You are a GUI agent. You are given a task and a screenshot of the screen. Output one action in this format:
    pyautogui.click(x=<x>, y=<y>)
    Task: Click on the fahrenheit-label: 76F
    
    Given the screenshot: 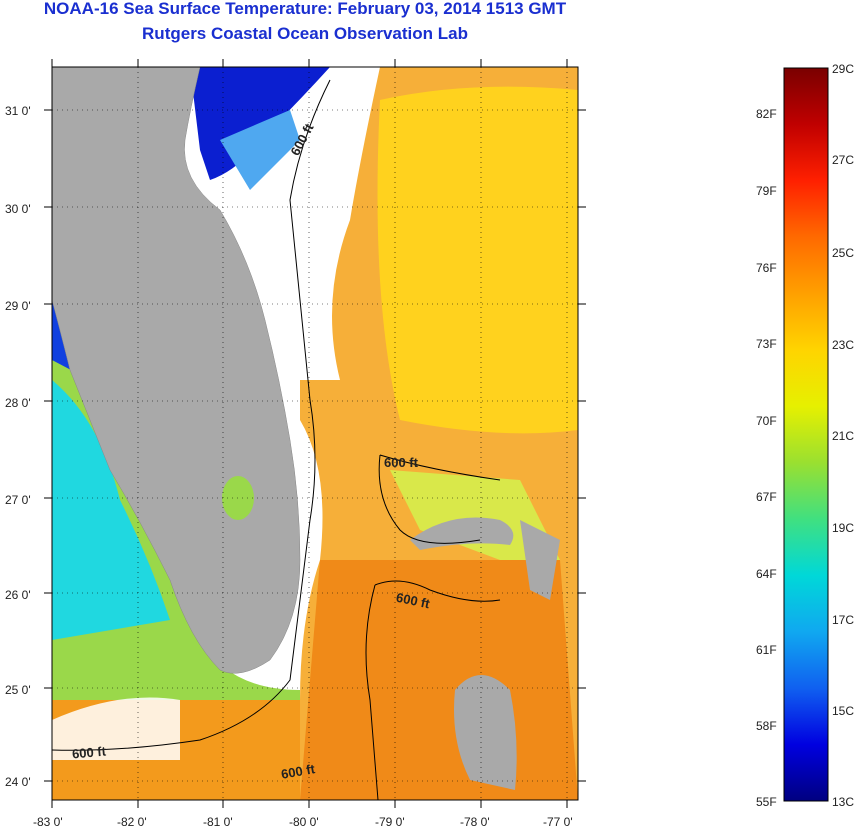 What is the action you would take?
    pyautogui.click(x=766, y=268)
    